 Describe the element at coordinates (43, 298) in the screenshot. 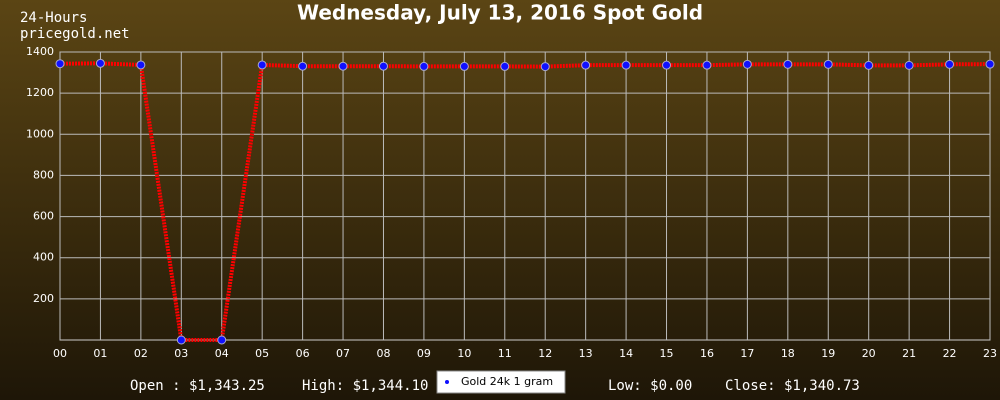

I see `y-tick-label: 200` at that location.